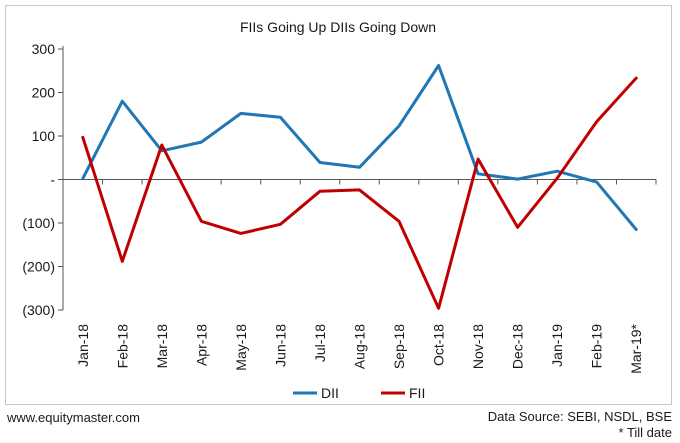 This screenshot has height=443, width=680. Describe the element at coordinates (557, 345) in the screenshot. I see `x-tick-label: Jan-19` at that location.